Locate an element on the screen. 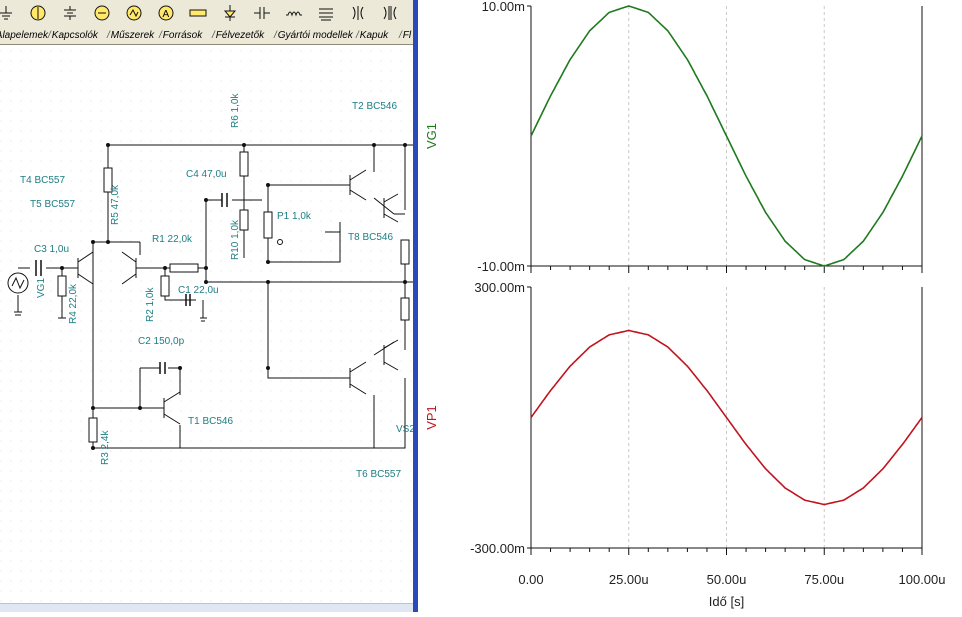 This screenshot has width=962, height=617. y-tick-label: 10.00m is located at coordinates (503, 7).